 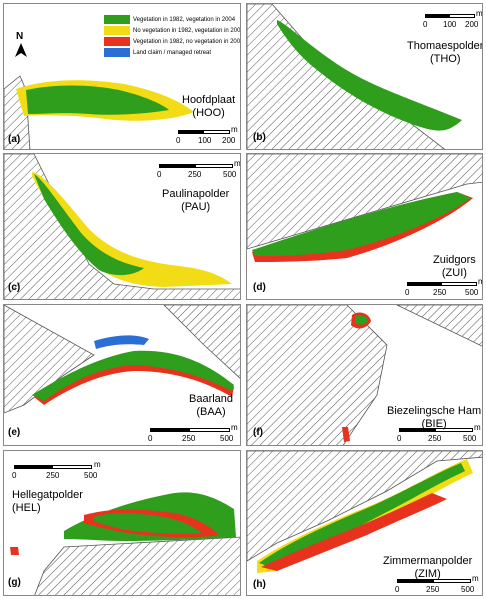 I want to click on panel-name: Paulinapolder (PAU), so click(x=195, y=201).